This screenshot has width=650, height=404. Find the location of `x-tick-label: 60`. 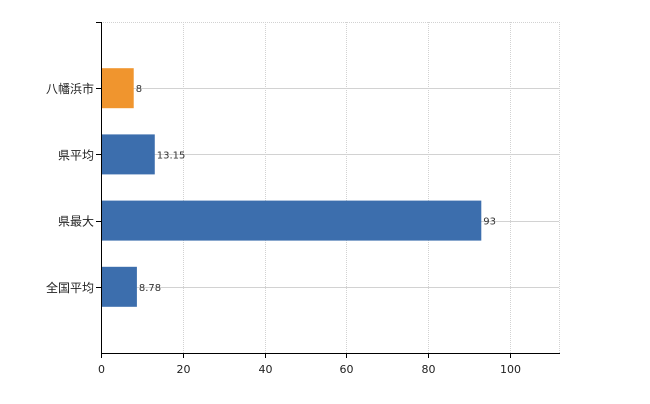

x-tick-label: 60 is located at coordinates (347, 369).